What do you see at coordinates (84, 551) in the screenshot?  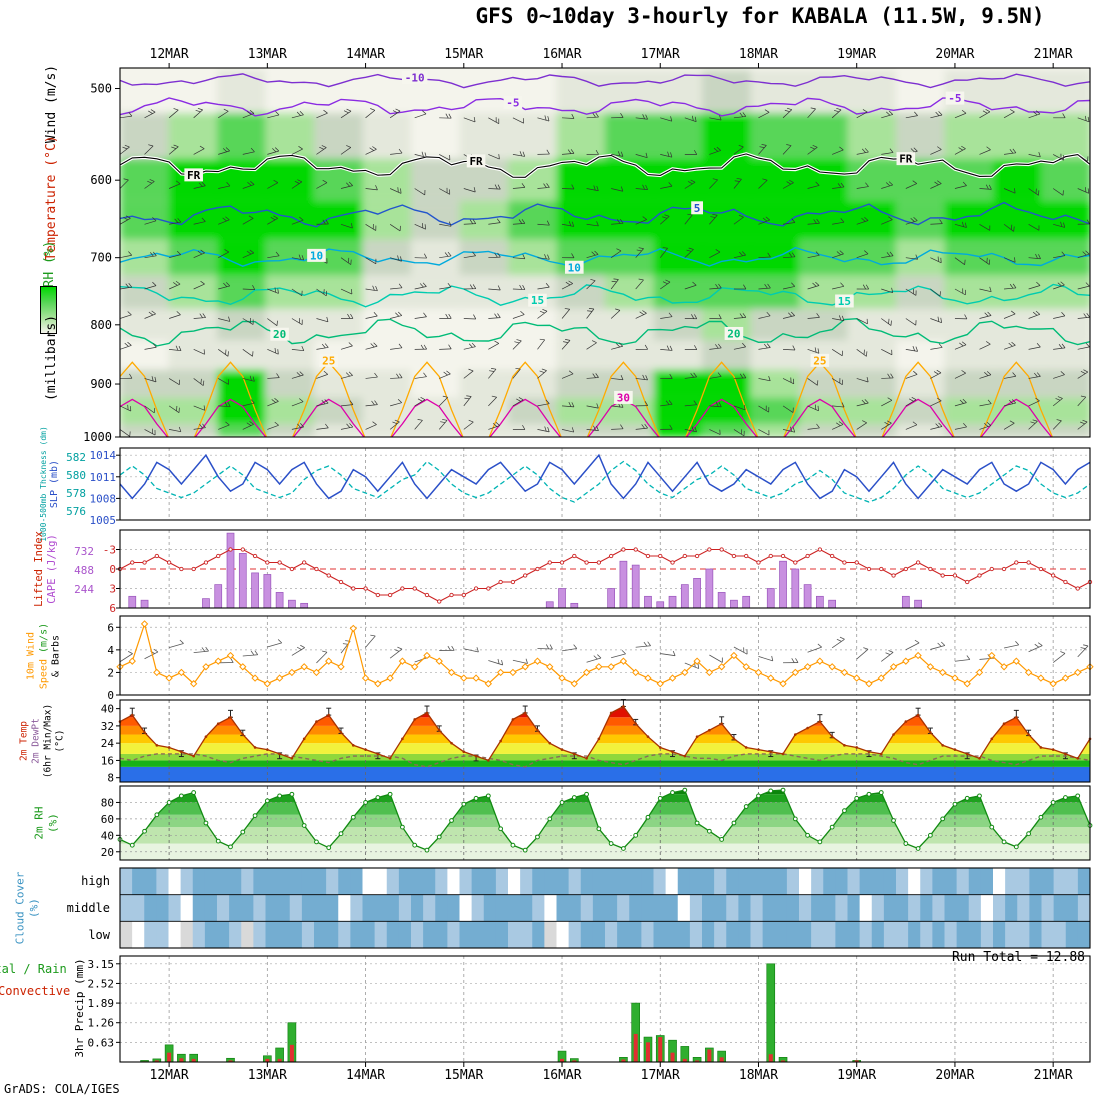 I see `svg-text: 732` at bounding box center [84, 551].